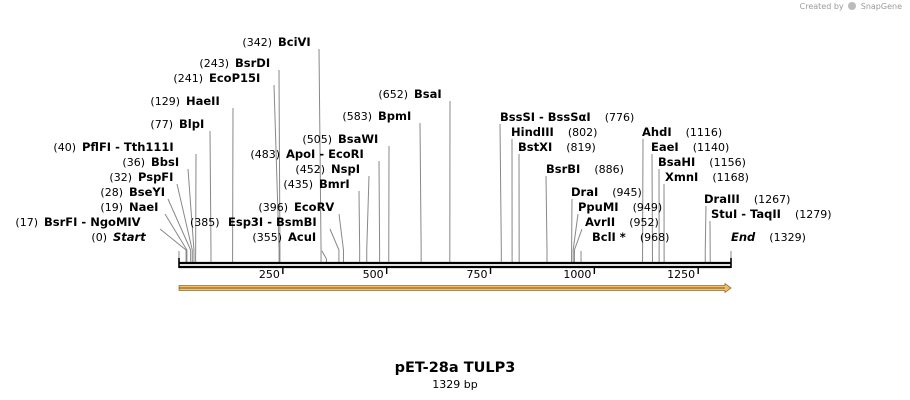 The height and width of the screenshot is (400, 910). What do you see at coordinates (334, 245) in the screenshot?
I see `leader-line-esp3i` at bounding box center [334, 245].